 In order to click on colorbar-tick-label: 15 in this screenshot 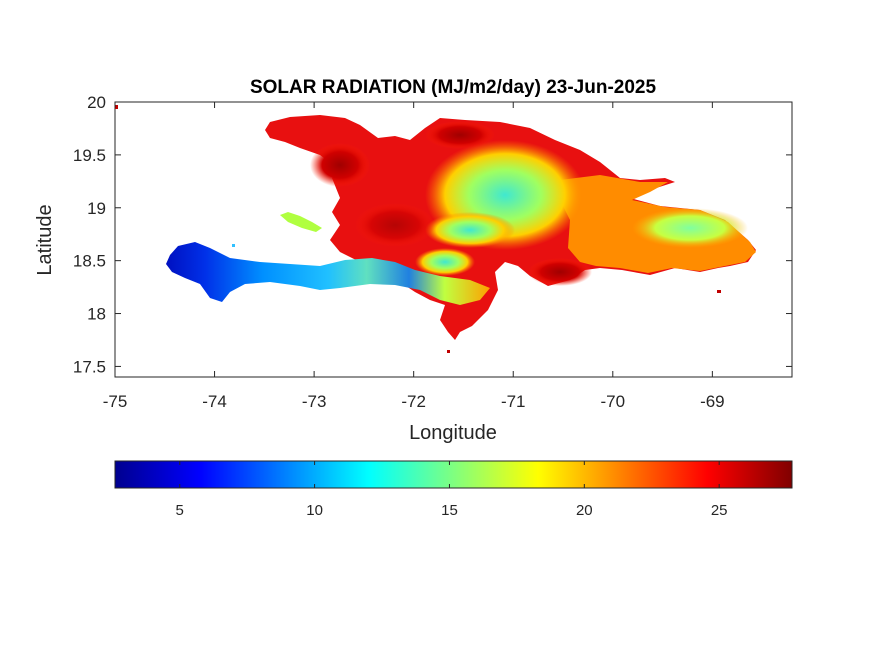, I will do `click(449, 510)`.